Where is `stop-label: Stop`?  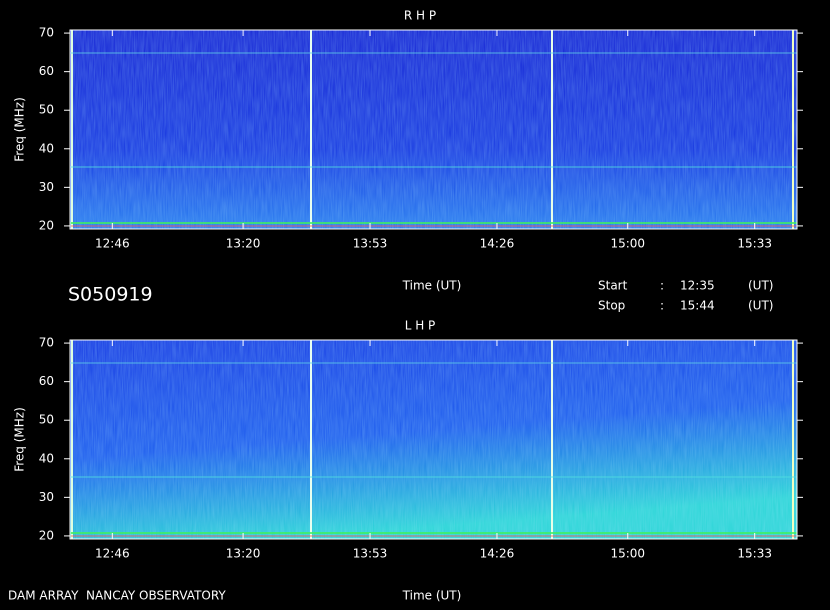
stop-label: Stop is located at coordinates (611, 306).